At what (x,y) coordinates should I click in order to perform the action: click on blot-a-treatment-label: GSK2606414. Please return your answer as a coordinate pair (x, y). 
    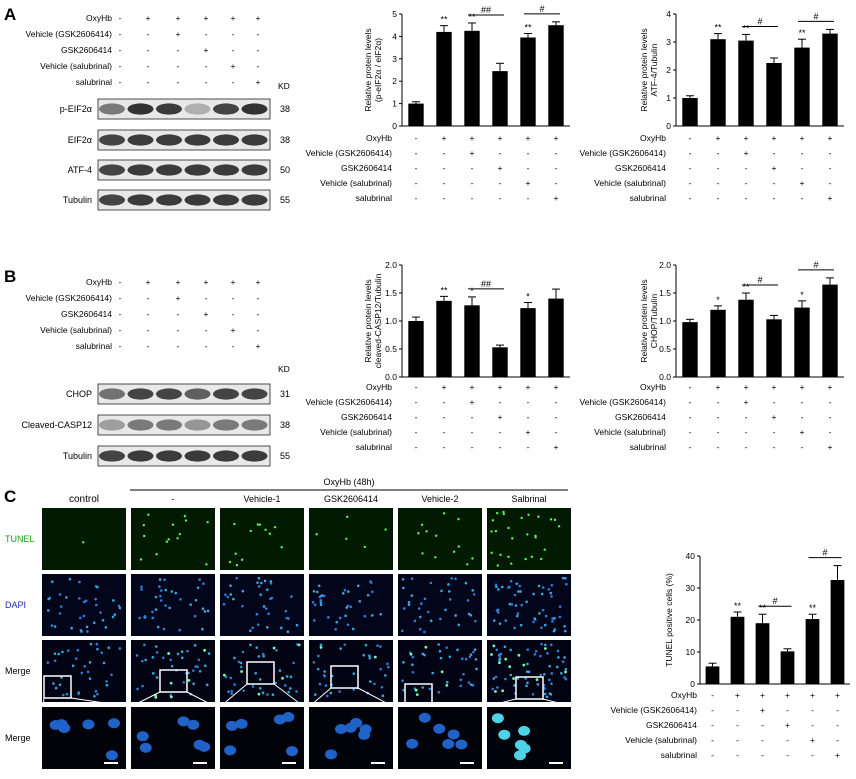
    Looking at the image, I should click on (86, 50).